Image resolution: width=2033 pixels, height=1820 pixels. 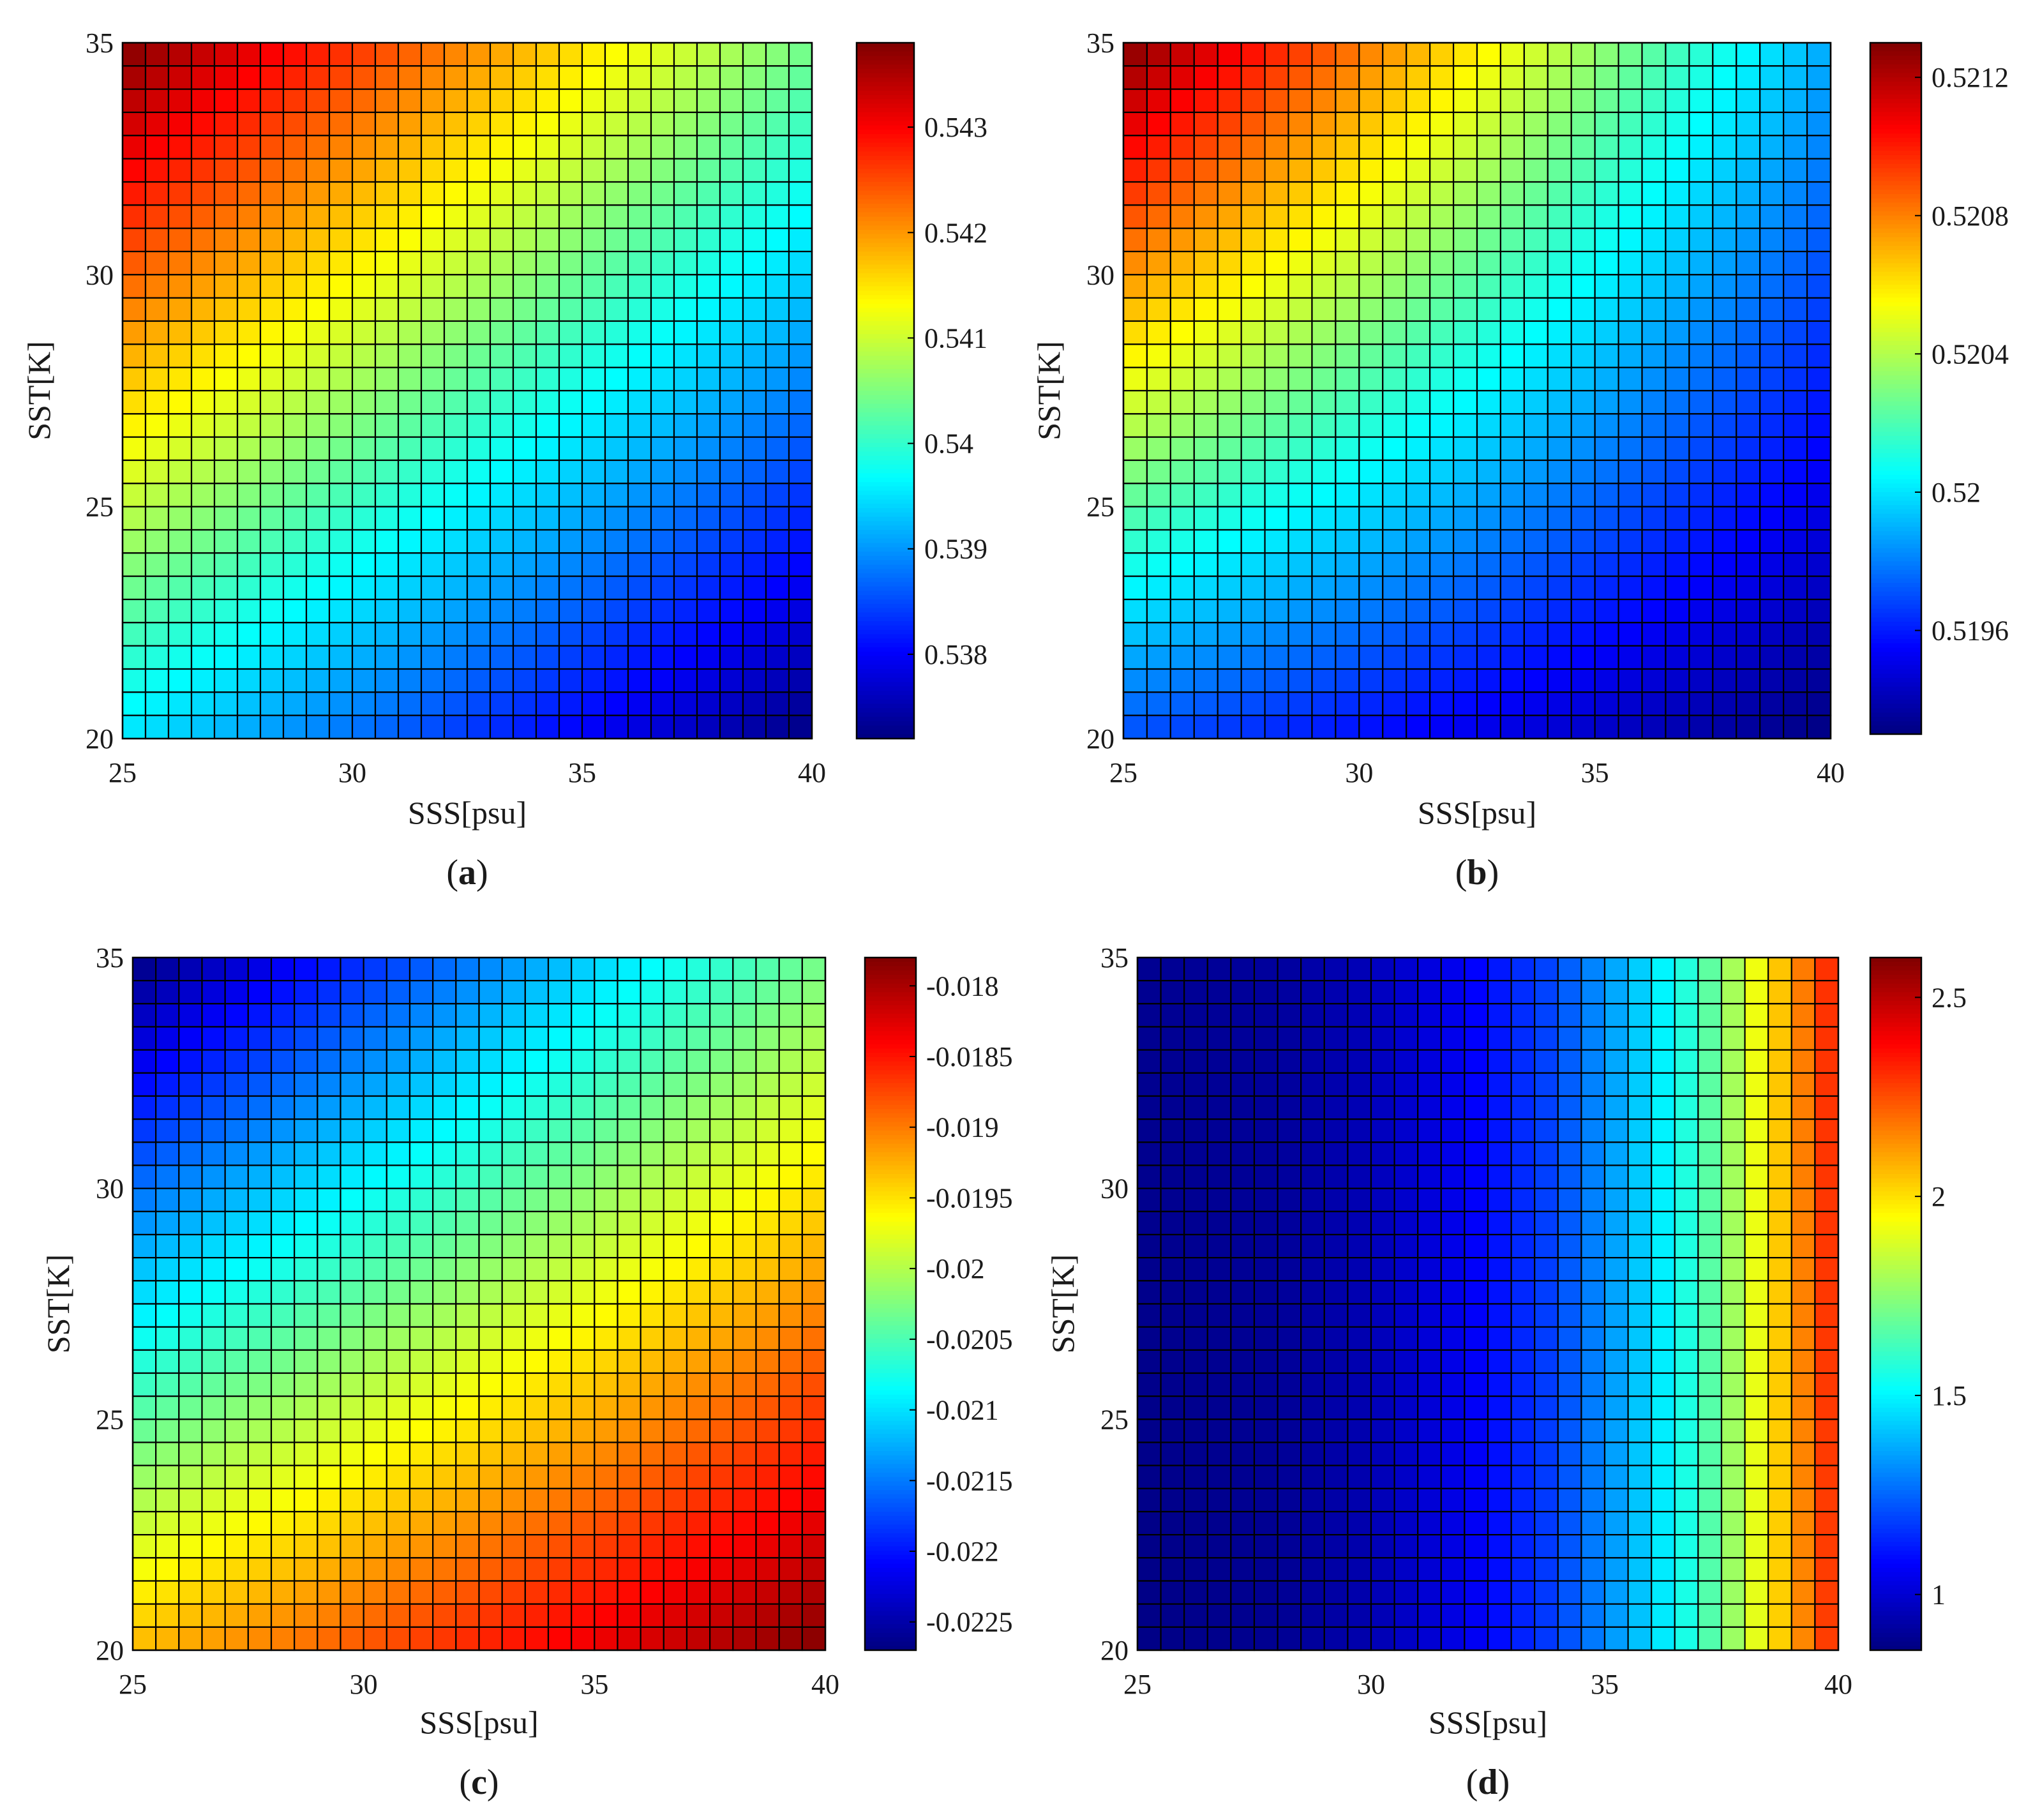 I want to click on y-tick-label: 35, so click(x=110, y=958).